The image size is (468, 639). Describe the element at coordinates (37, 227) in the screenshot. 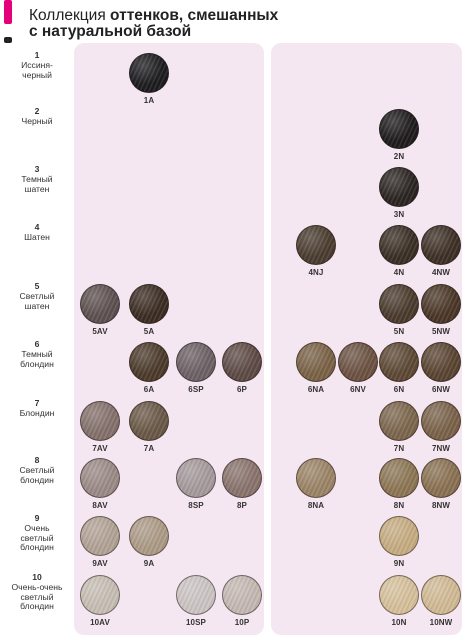

I see `level-number: 4` at that location.